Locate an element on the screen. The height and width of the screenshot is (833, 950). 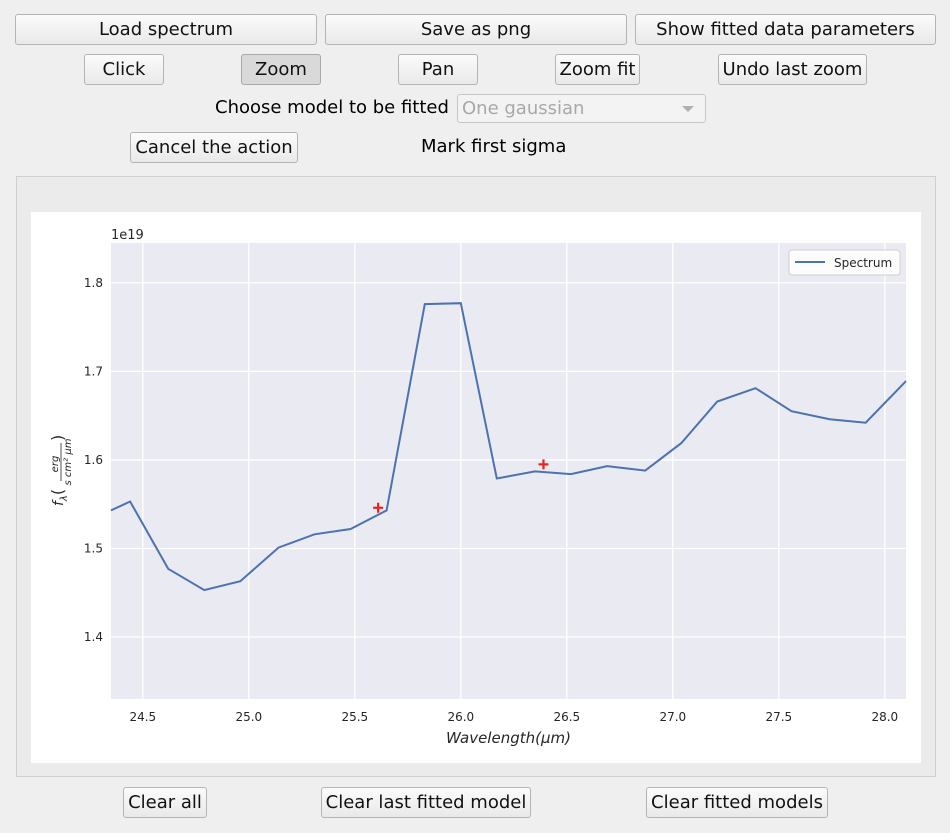
zoom-fit-button: Zoom fit is located at coordinates (597, 69).